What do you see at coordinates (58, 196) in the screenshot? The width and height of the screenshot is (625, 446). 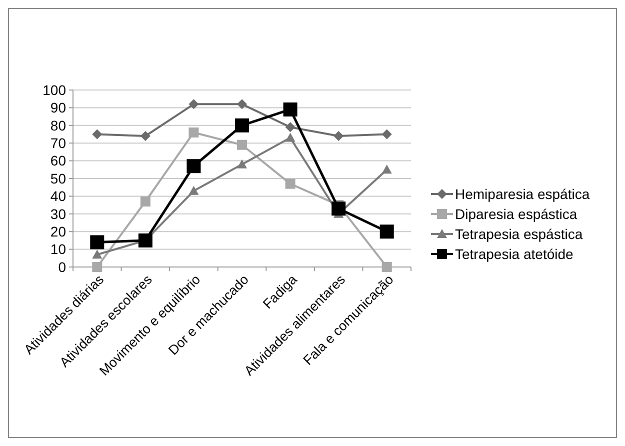 I see `y-tick-label: 40` at bounding box center [58, 196].